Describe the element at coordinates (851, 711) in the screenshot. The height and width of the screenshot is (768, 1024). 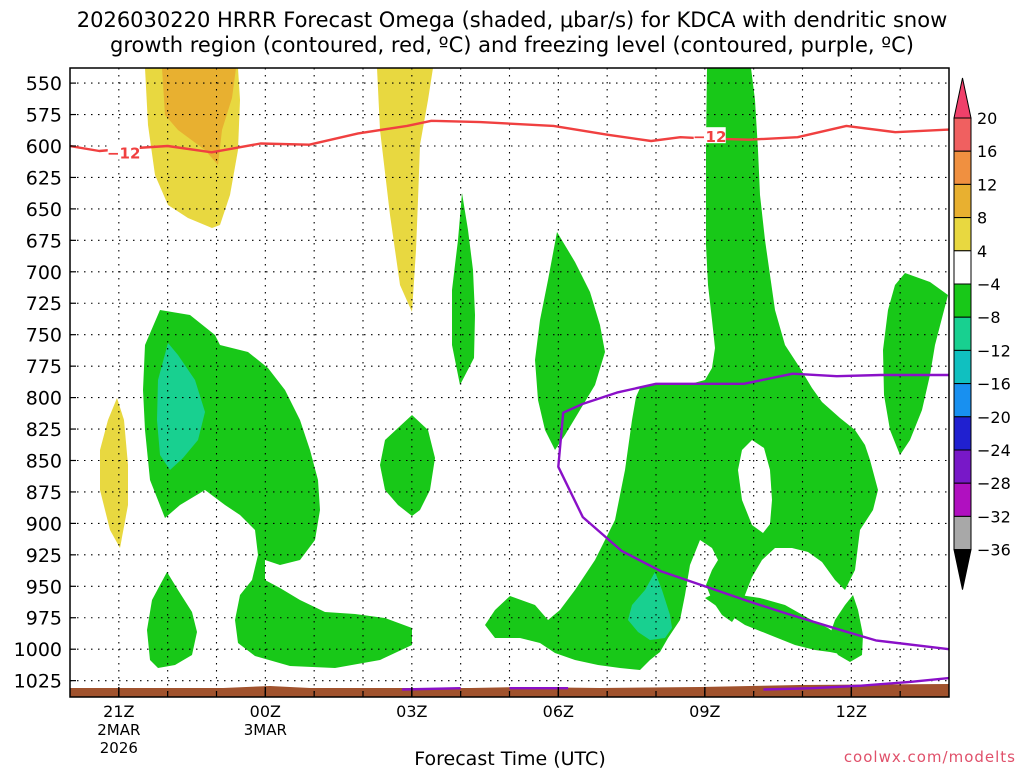
I see `x-tick-label: 12Z` at that location.